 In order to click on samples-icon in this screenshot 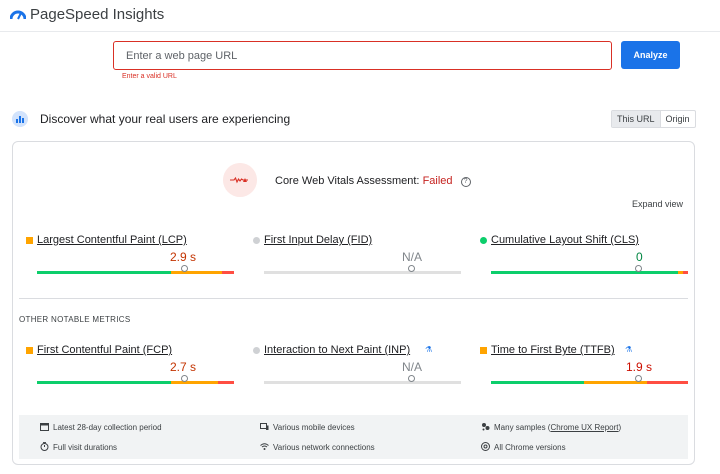, I will do `click(486, 427)`.